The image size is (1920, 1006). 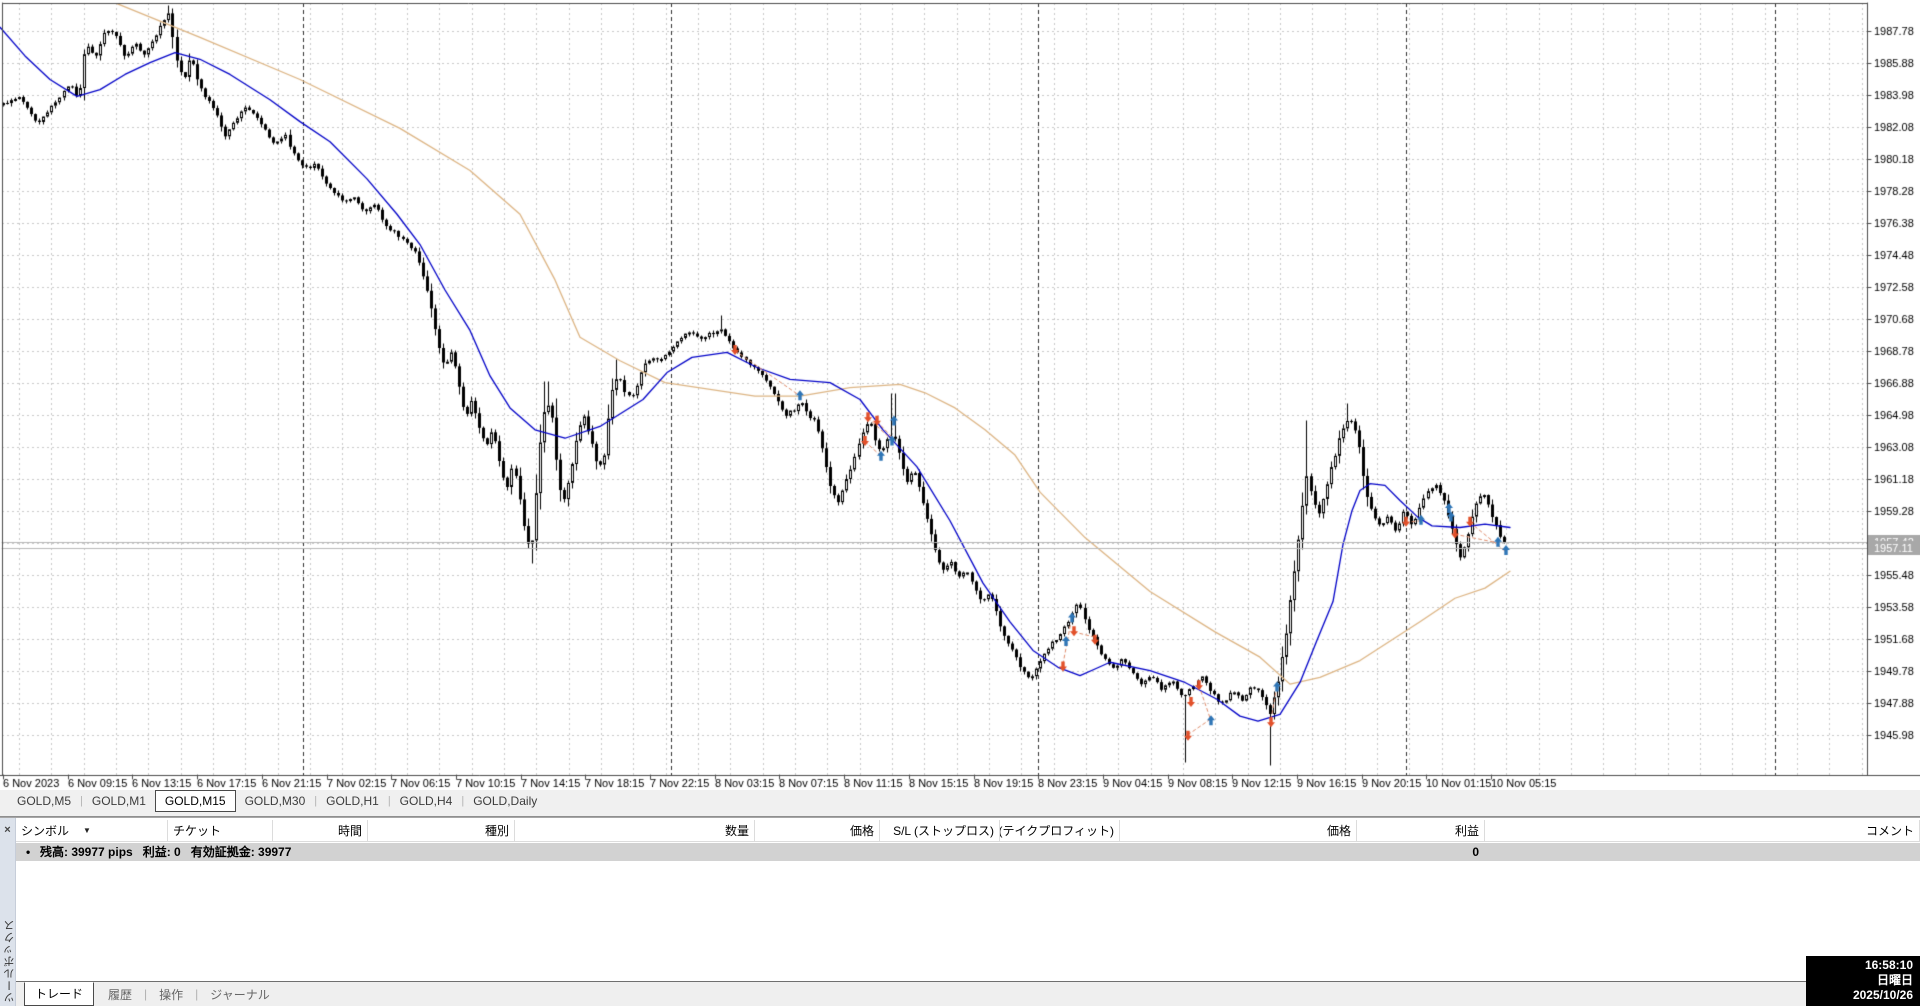 What do you see at coordinates (349, 831) in the screenshot?
I see `column-header-label: 時間` at bounding box center [349, 831].